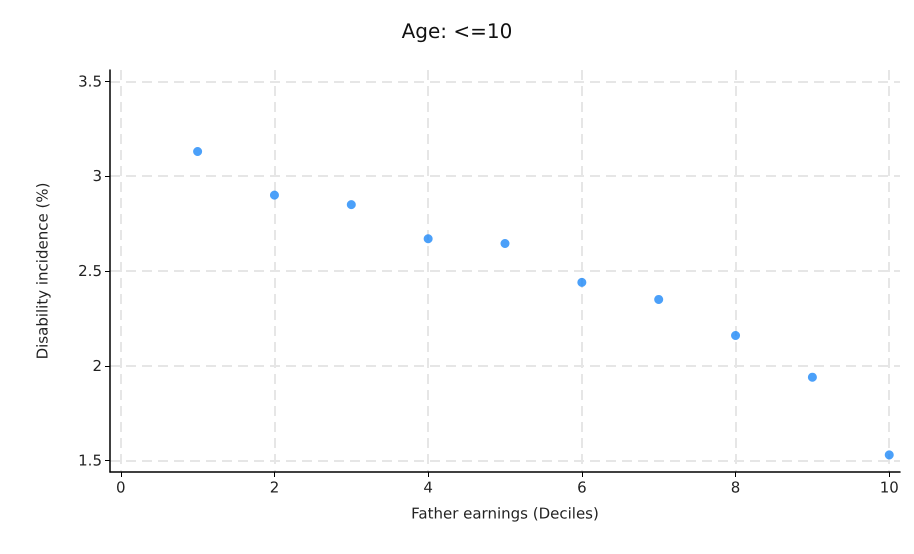 The height and width of the screenshot is (554, 914). I want to click on y-axis-title: Disability incidence (%), so click(43, 271).